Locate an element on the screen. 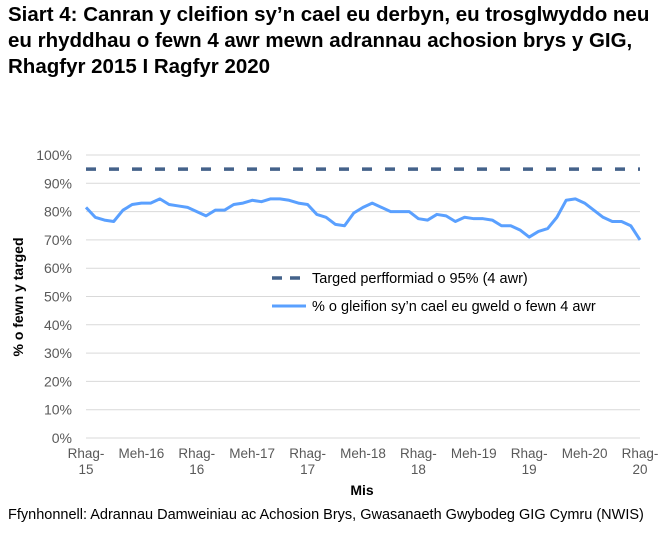 The height and width of the screenshot is (558, 671). y-tick-label: 10% is located at coordinates (58, 410).